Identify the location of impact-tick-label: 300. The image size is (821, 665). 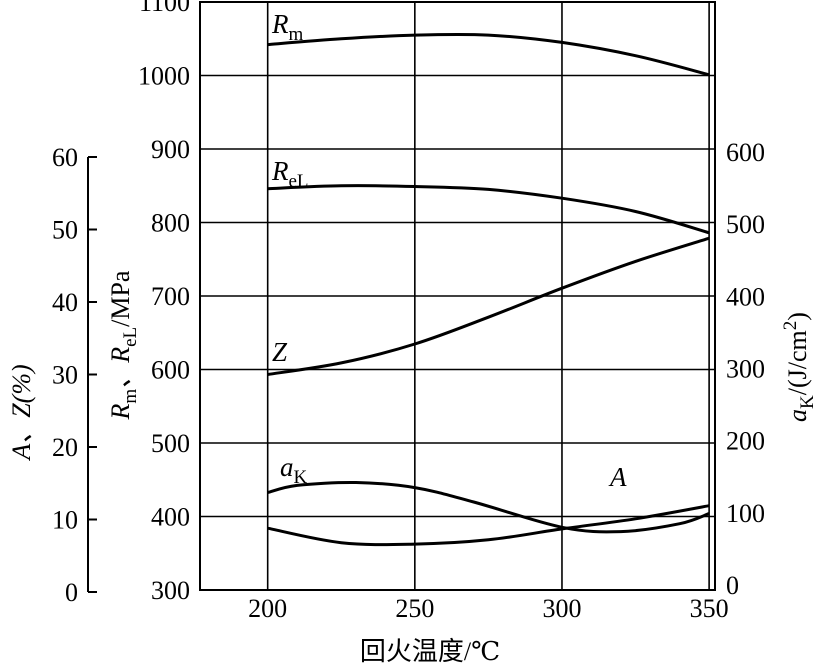
(745, 369).